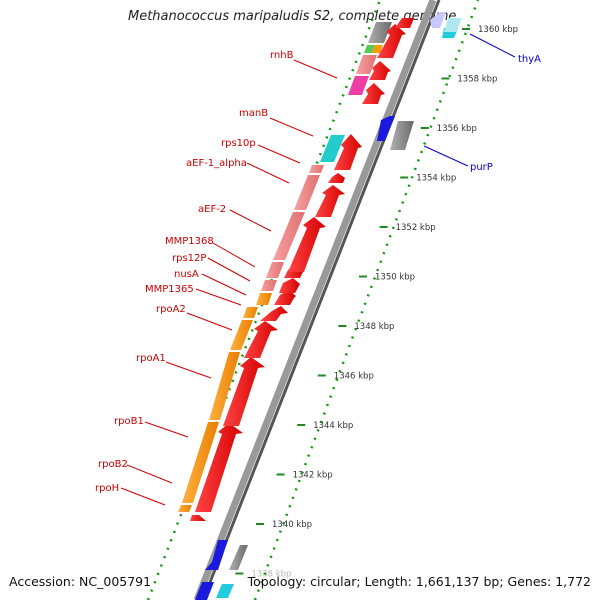 The height and width of the screenshot is (600, 600). I want to click on label-MMP1368: MMP1368, so click(189, 241).